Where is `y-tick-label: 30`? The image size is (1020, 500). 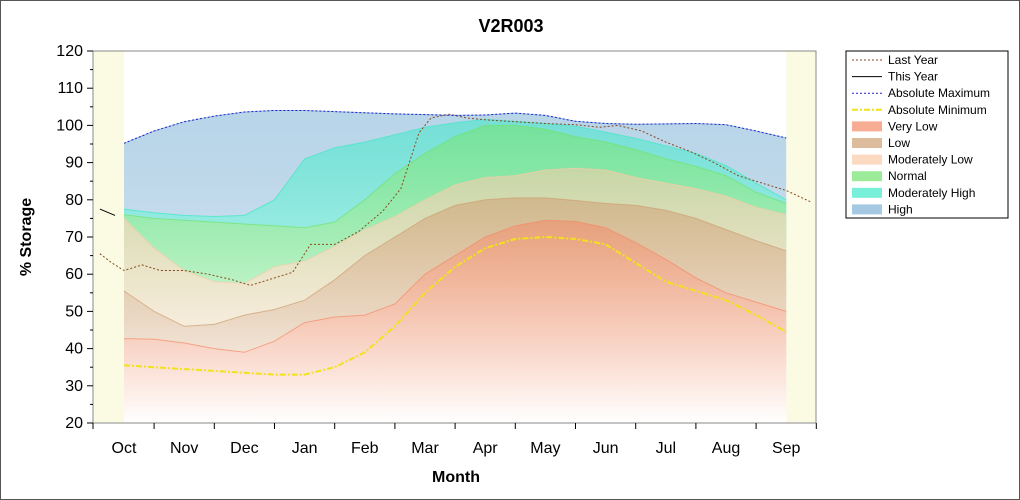
y-tick-label: 30 is located at coordinates (74, 386).